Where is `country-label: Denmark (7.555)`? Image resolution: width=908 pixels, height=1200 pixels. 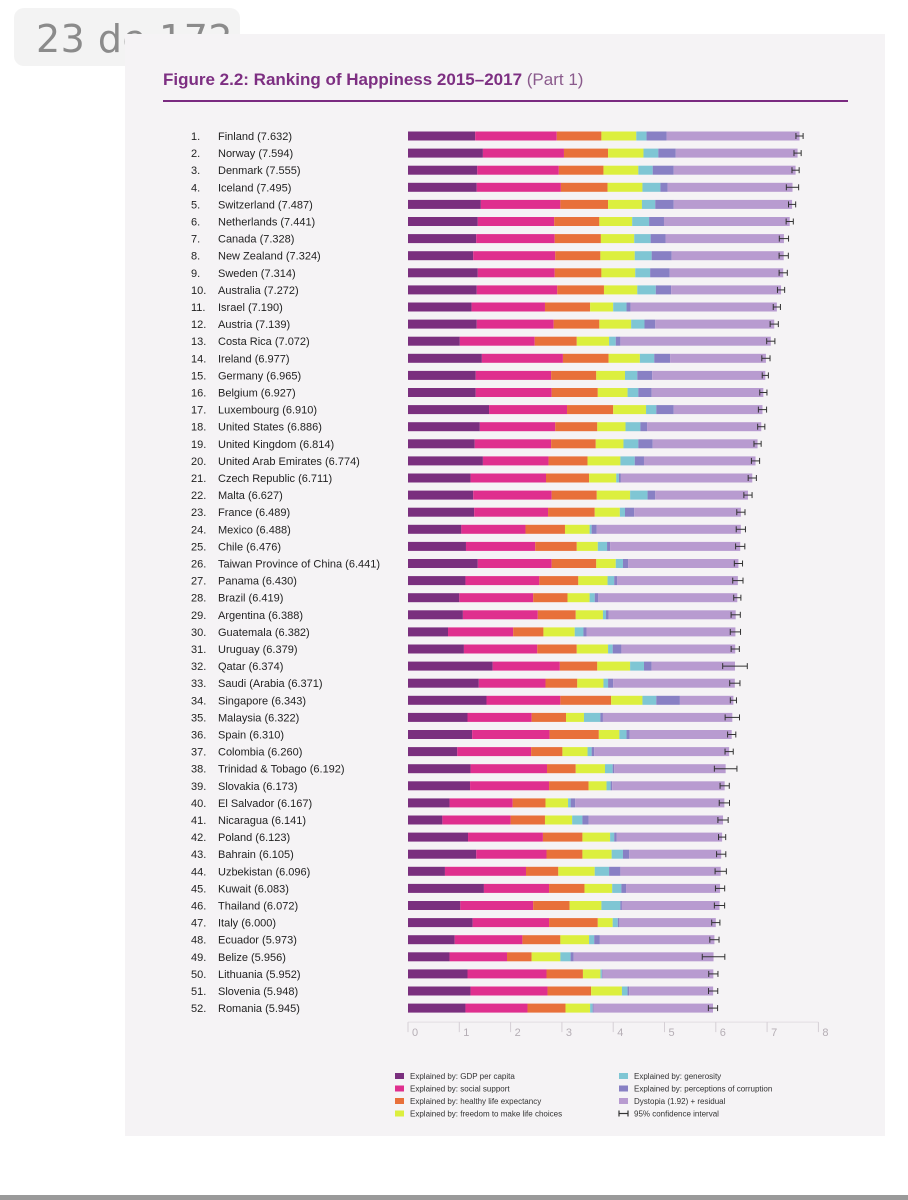
country-label: Denmark (7.555) is located at coordinates (259, 171).